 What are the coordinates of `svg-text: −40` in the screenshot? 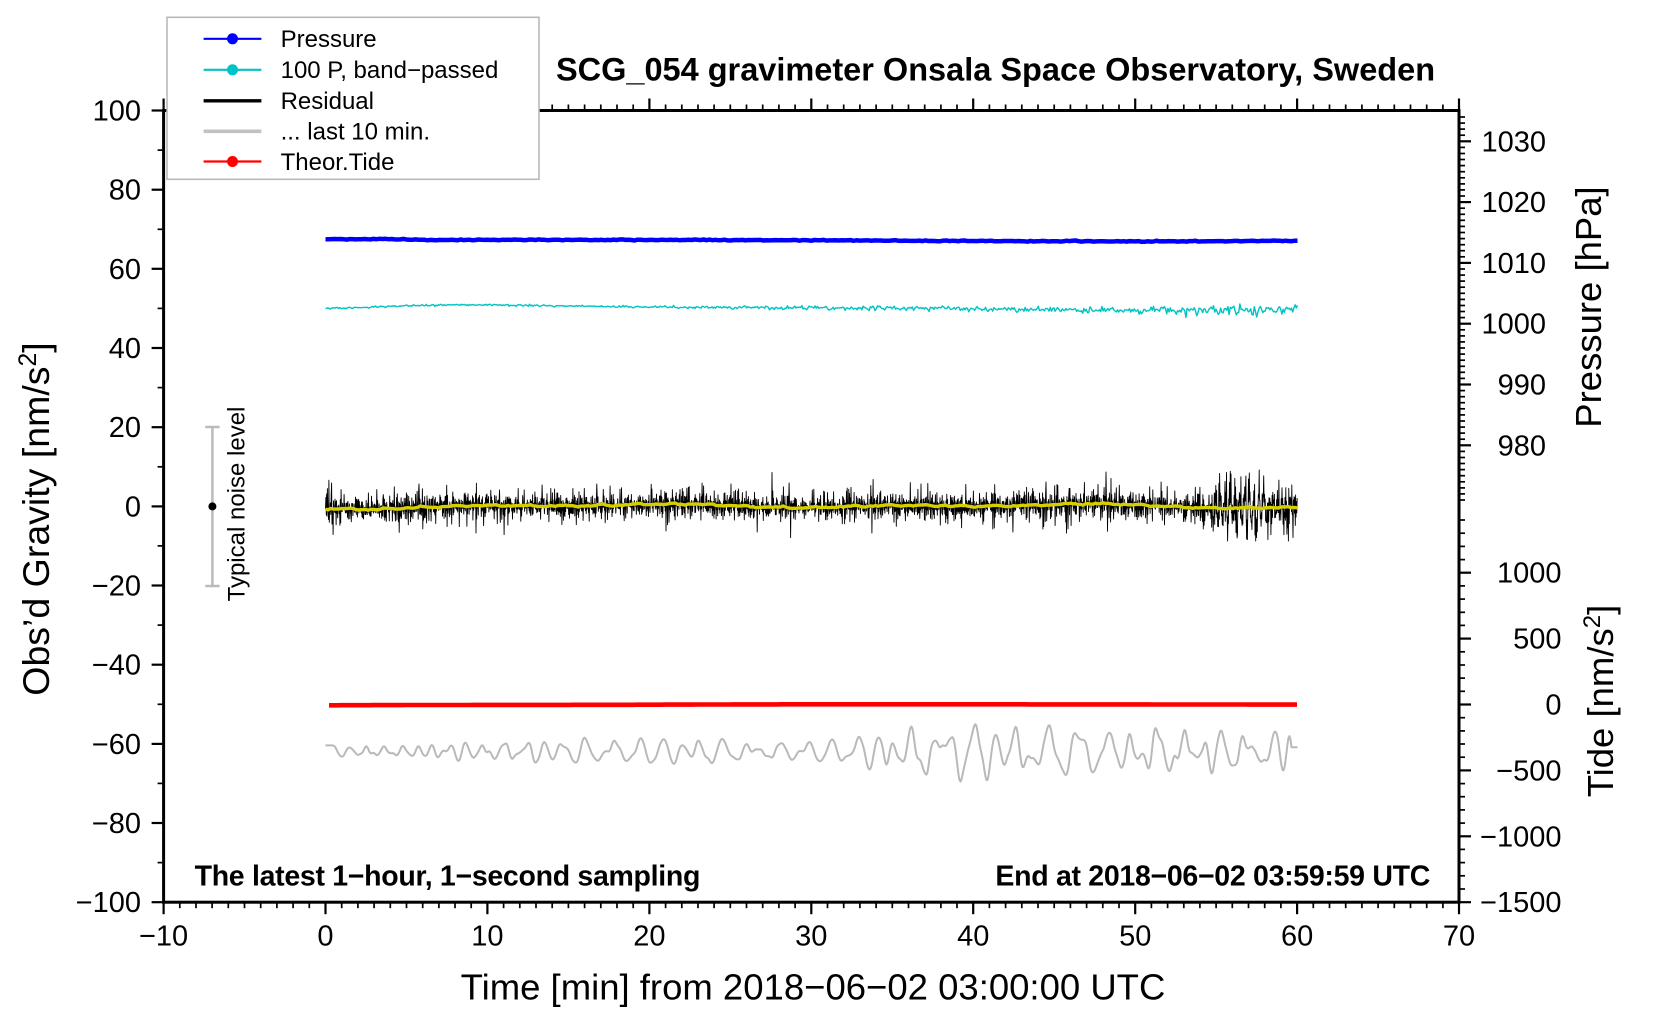 It's located at (116, 666).